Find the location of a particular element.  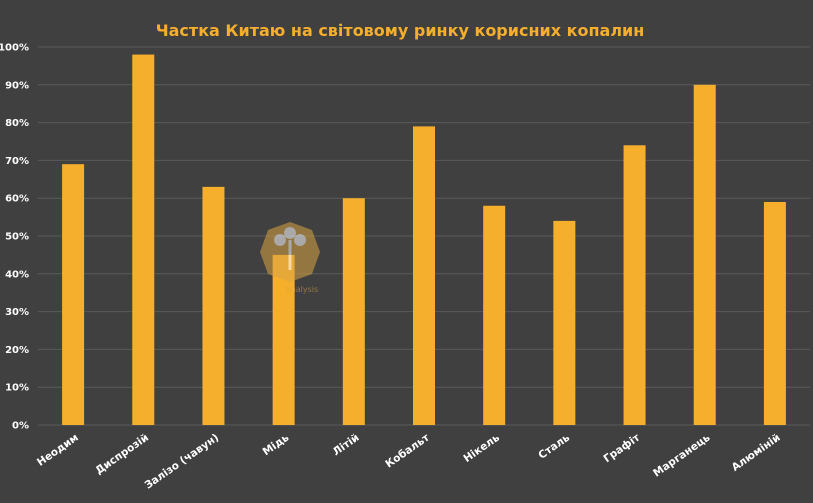

y-tick-label: 30% is located at coordinates (17, 312).